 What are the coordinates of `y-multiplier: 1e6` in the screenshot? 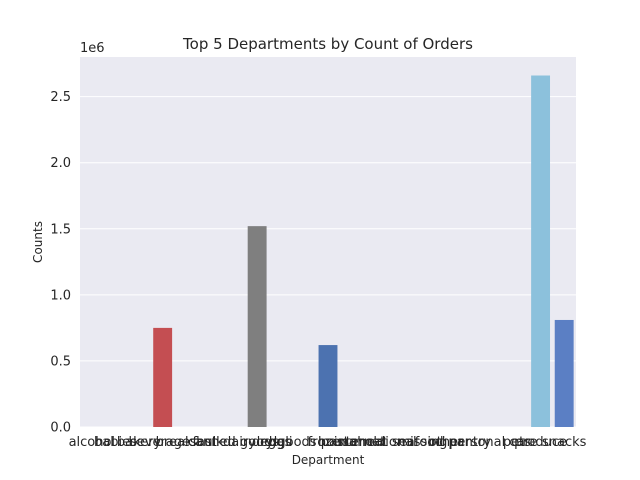 It's located at (92, 48).